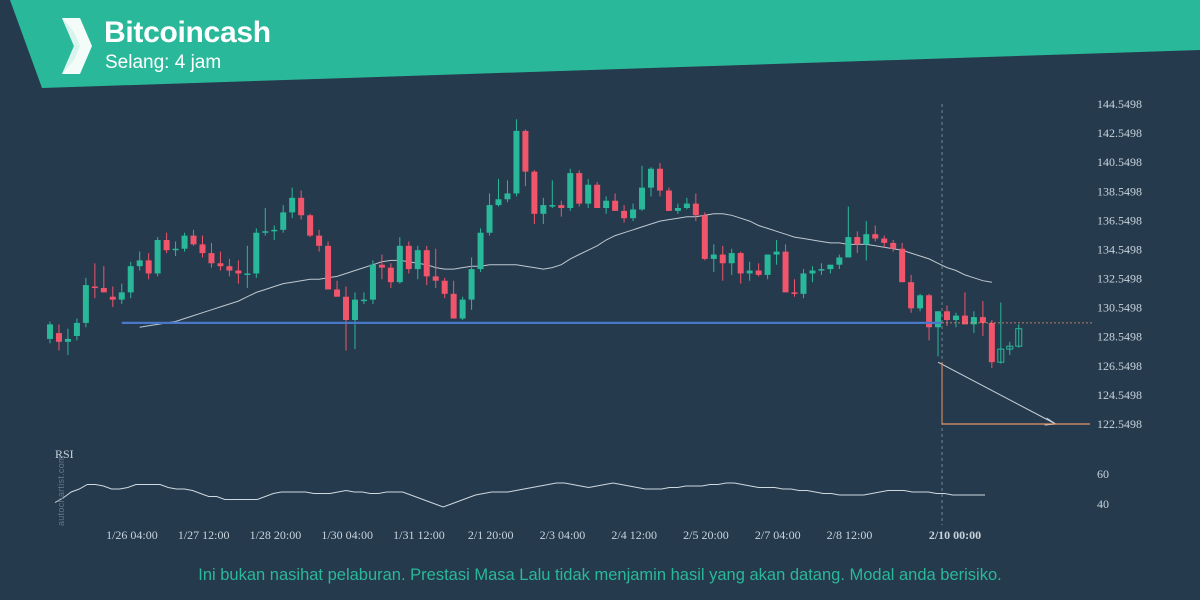 Image resolution: width=1200 pixels, height=600 pixels. What do you see at coordinates (163, 62) in the screenshot?
I see `interval-label: Selang: 4 jam` at bounding box center [163, 62].